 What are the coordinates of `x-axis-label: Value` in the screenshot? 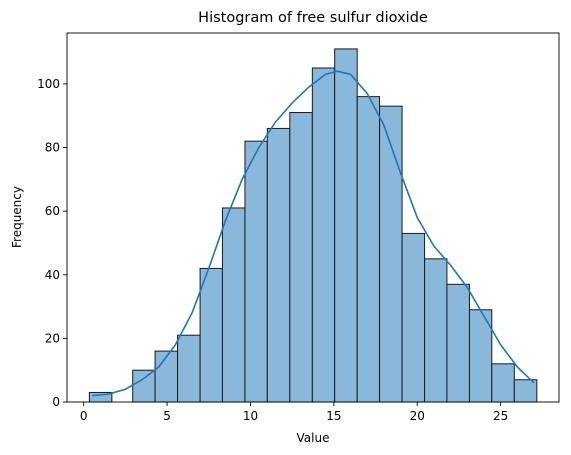 It's located at (313, 438).